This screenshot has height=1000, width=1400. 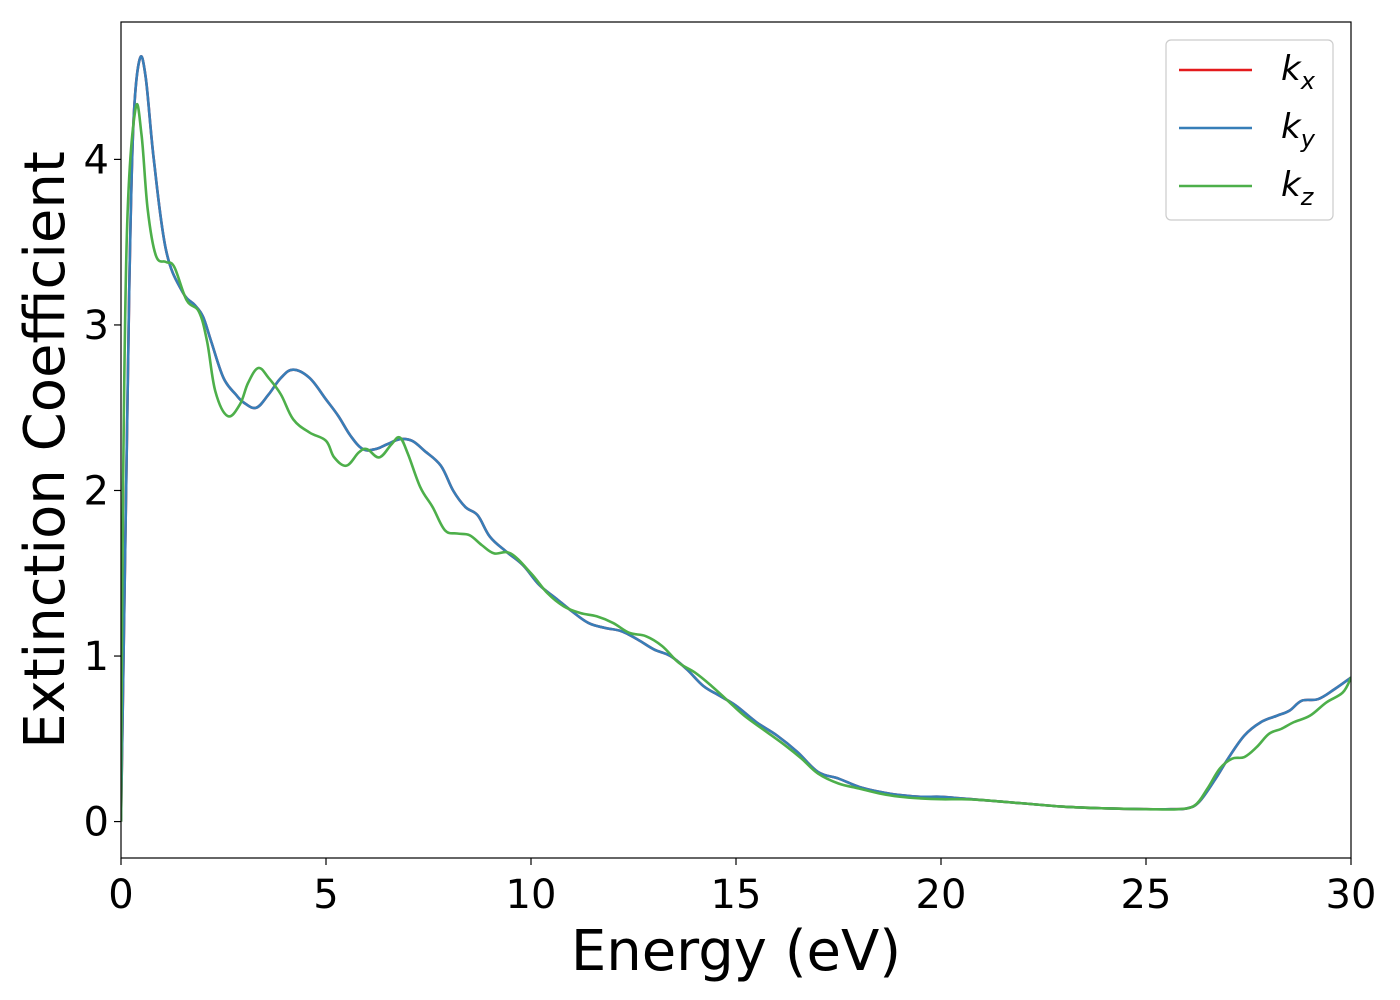 What do you see at coordinates (1146, 895) in the screenshot?
I see `x-tick-label: 25` at bounding box center [1146, 895].